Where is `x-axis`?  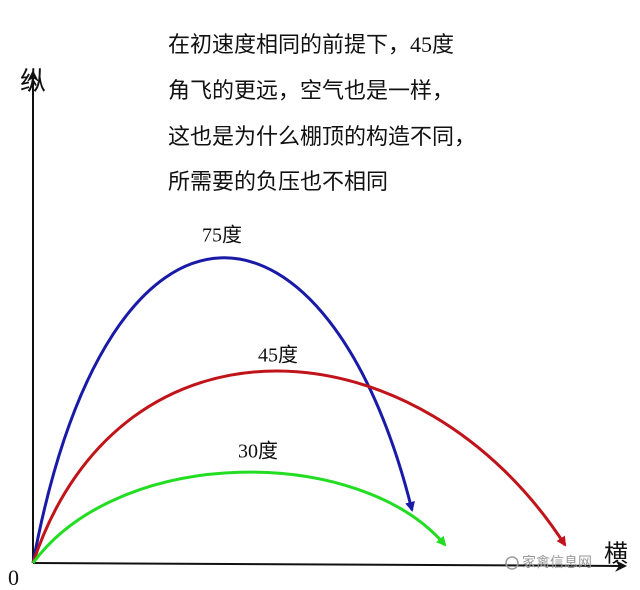
x-axis is located at coordinates (329, 565).